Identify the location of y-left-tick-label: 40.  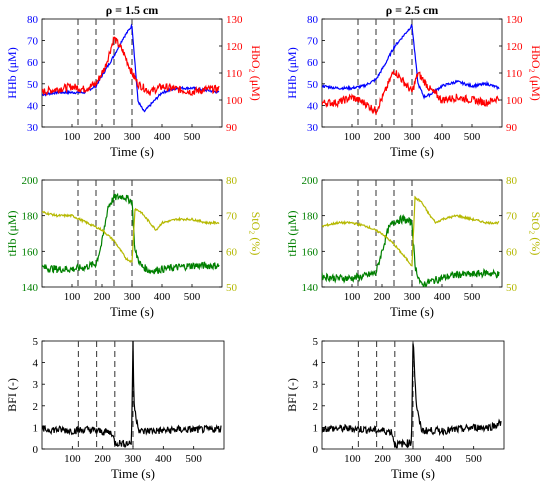
(33, 106).